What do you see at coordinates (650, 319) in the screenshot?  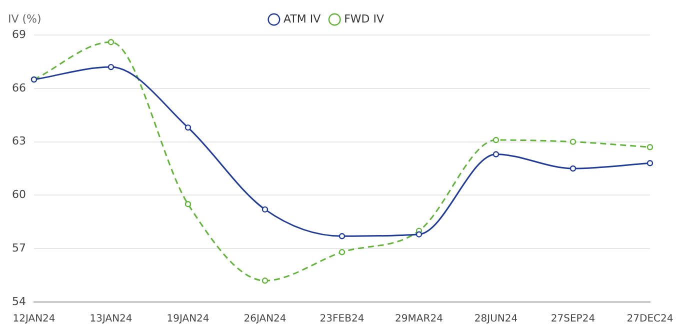 I see `x-tick-label: 27DEC24` at bounding box center [650, 319].